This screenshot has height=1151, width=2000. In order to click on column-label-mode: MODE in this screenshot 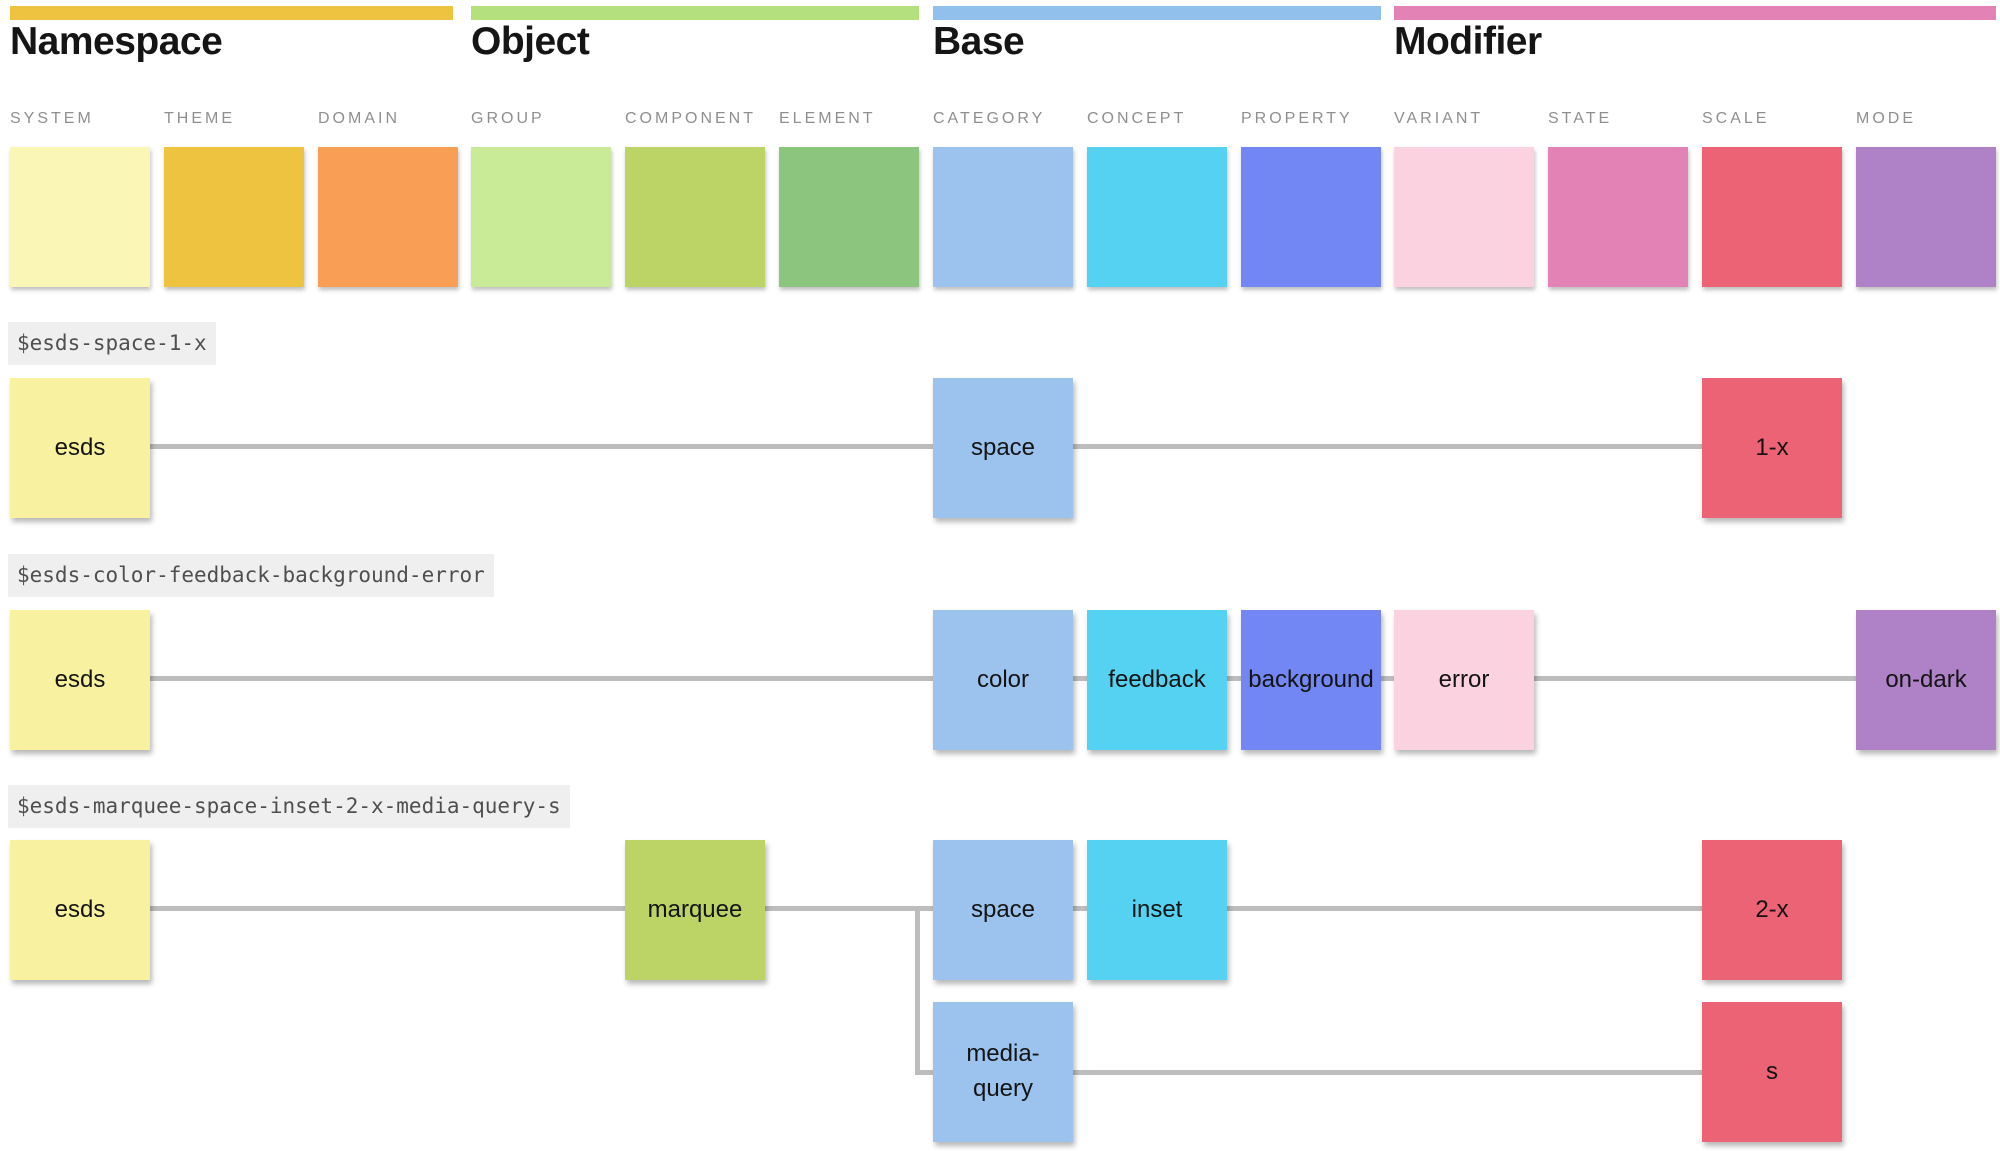, I will do `click(1886, 118)`.